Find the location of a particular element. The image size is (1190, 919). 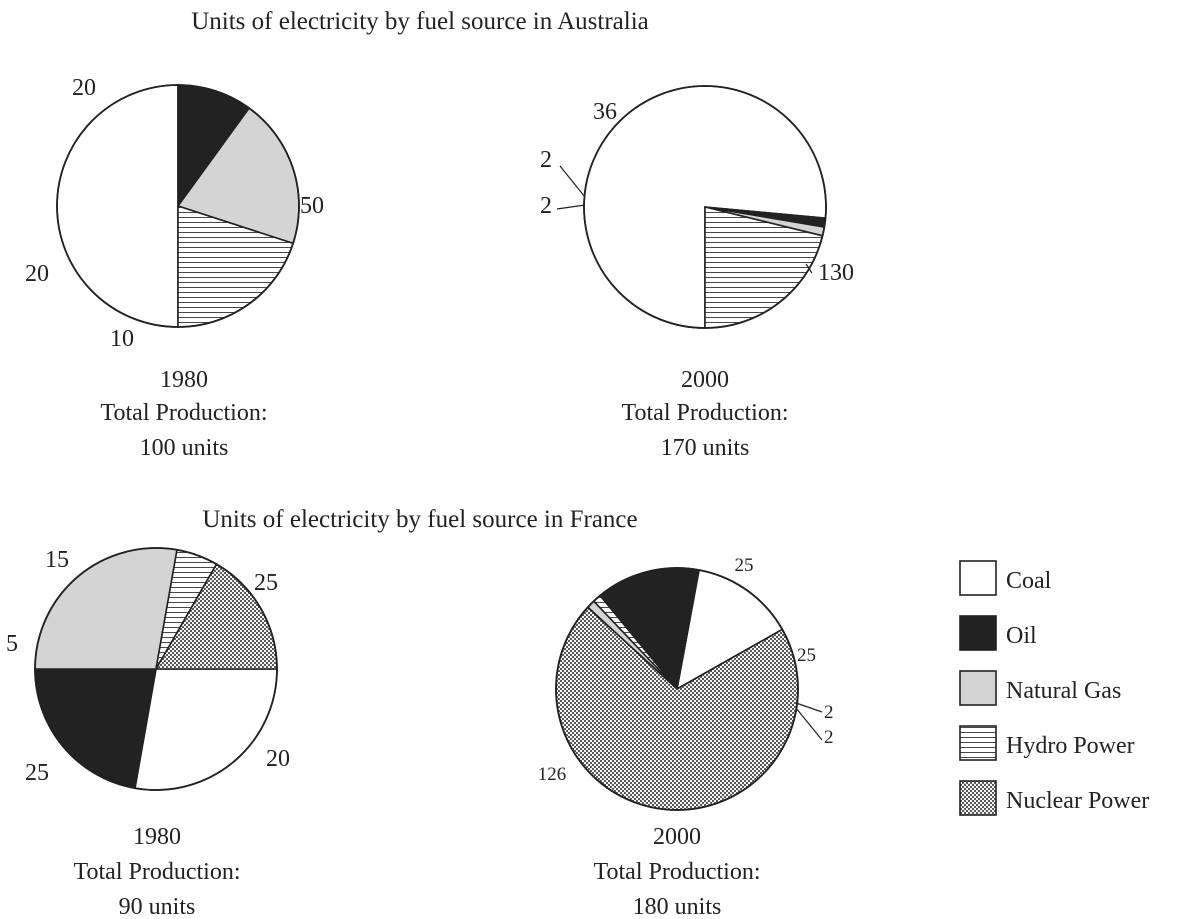

leader-line-hydro-power is located at coordinates (809, 707).